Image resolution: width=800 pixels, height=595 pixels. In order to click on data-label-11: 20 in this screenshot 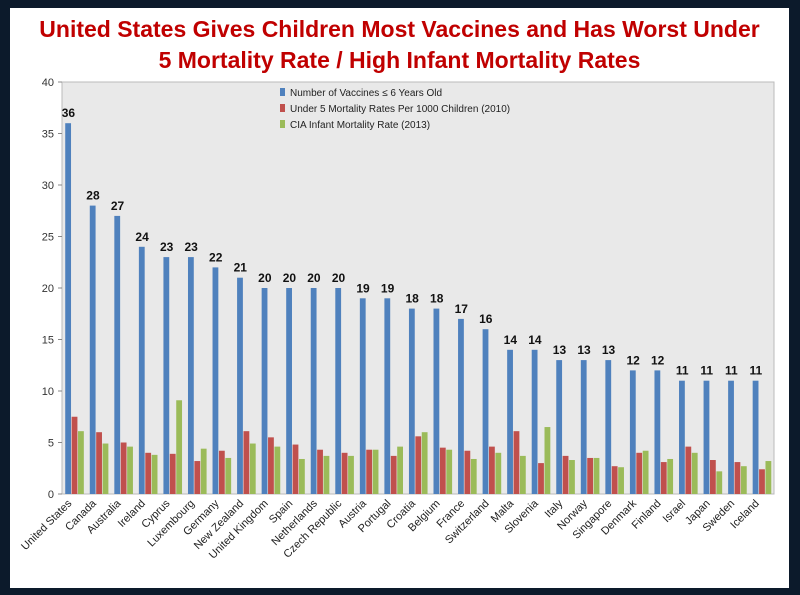, I will do `click(339, 278)`.